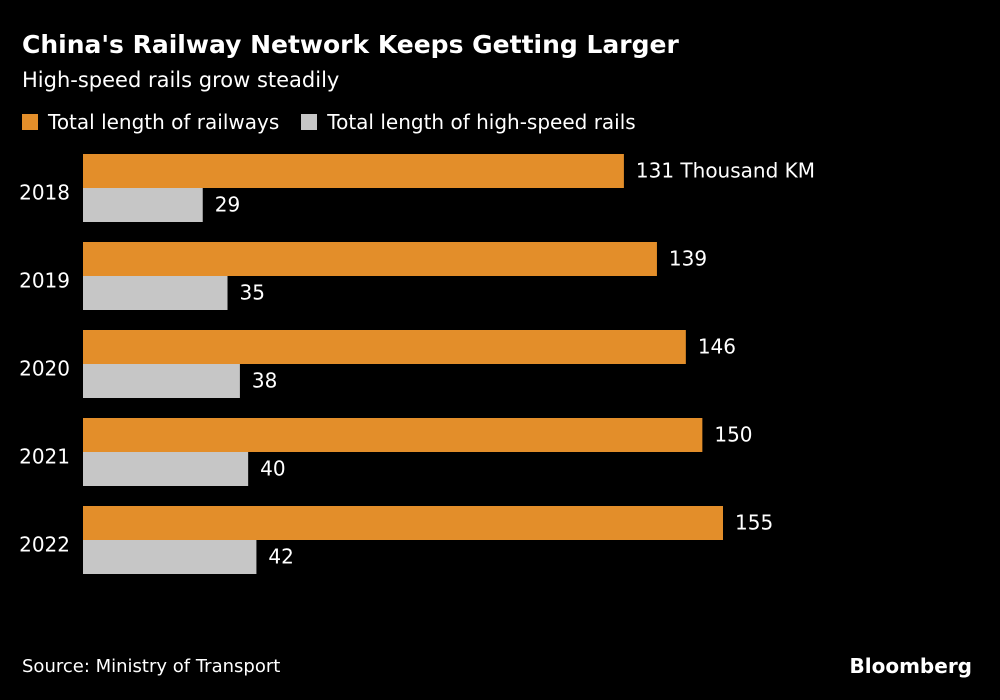  Describe the element at coordinates (309, 122) in the screenshot. I see `legend-swatch-high-speed` at that location.